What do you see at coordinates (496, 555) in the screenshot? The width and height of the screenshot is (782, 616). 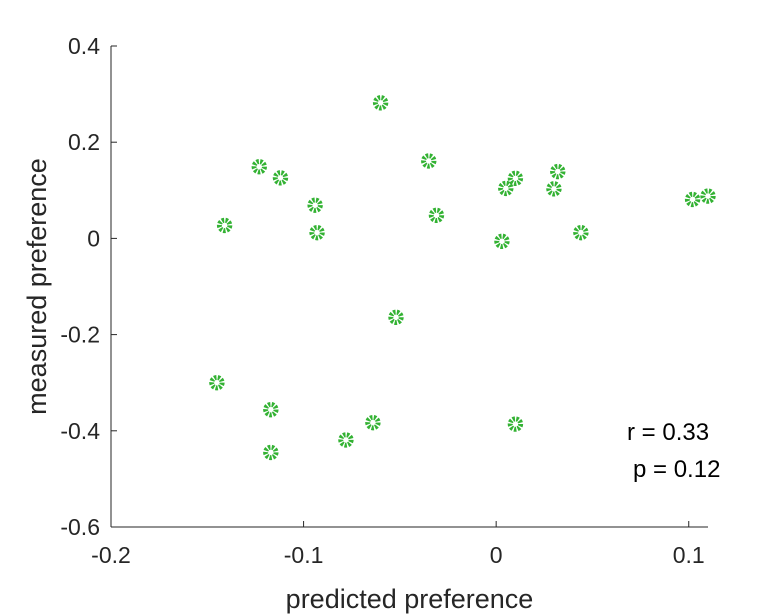 I see `x-tick-label: 0` at bounding box center [496, 555].